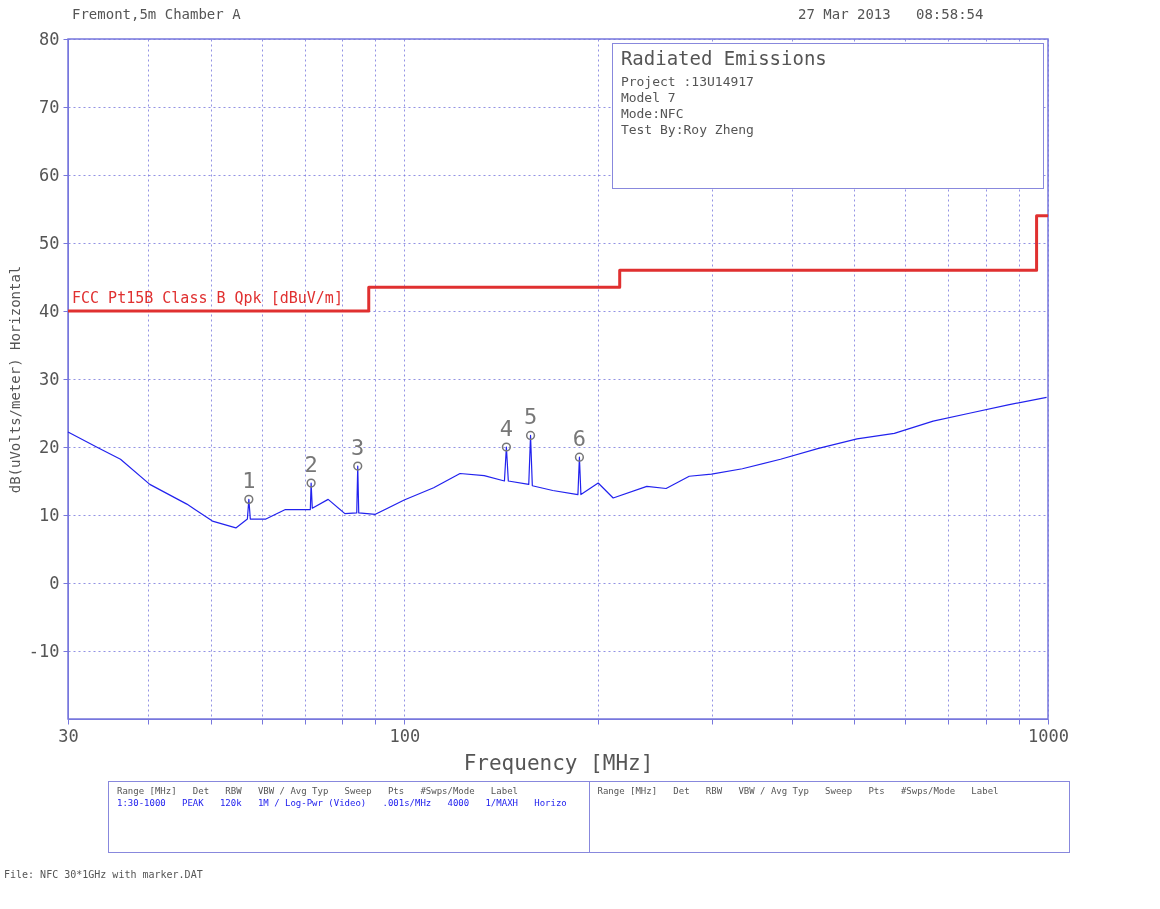 Image resolution: width=1160 pixels, height=909 pixels. What do you see at coordinates (14, 379) in the screenshot?
I see `y-axis-title: dB(uVolts/meter) Horizontal` at bounding box center [14, 379].